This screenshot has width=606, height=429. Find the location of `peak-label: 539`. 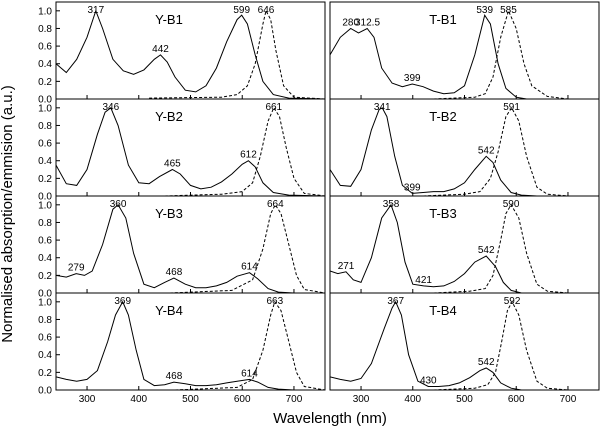

peak-label: 539 is located at coordinates (484, 10).